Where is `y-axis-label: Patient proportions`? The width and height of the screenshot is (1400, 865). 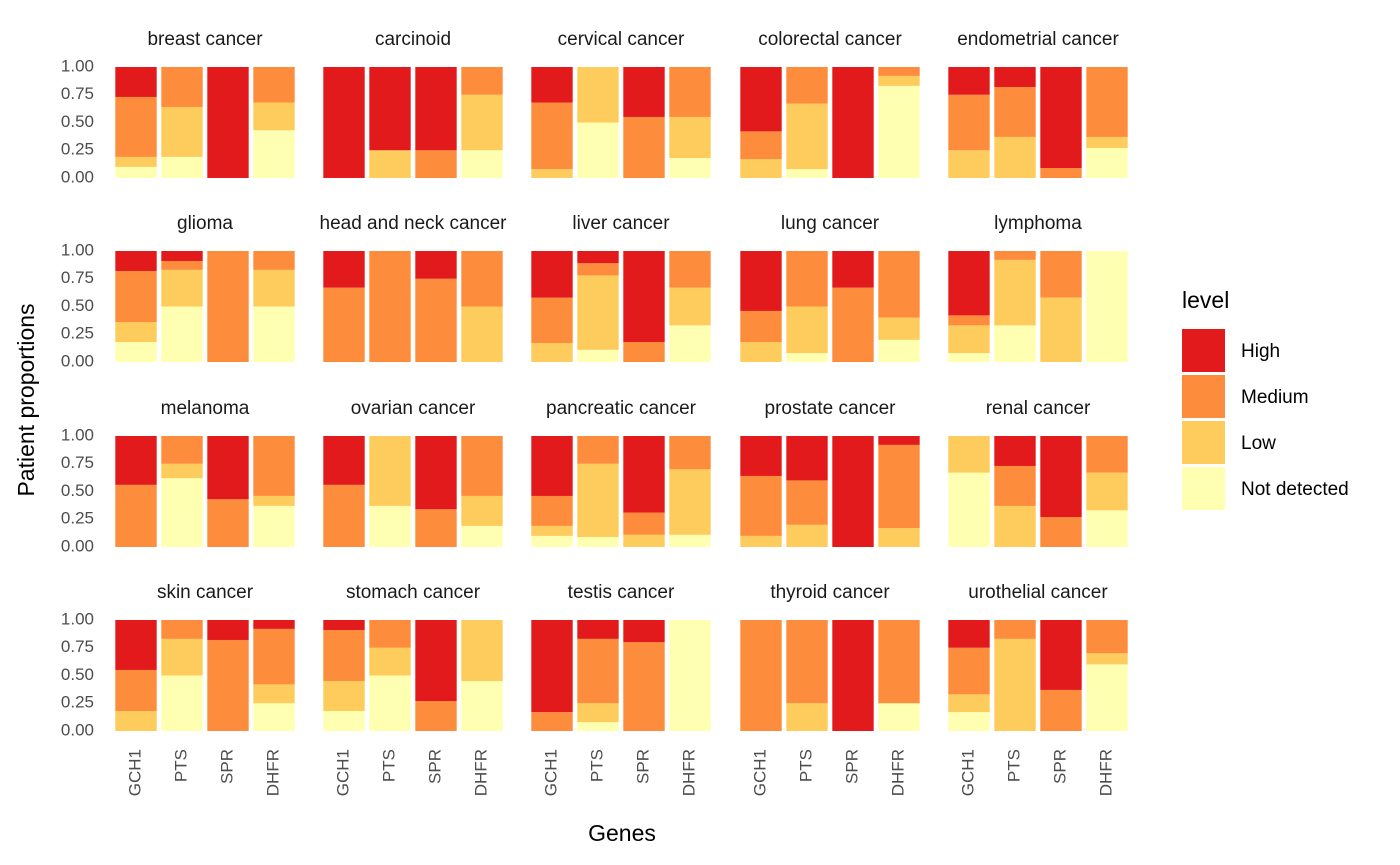 y-axis-label: Patient proportions is located at coordinates (26, 399).